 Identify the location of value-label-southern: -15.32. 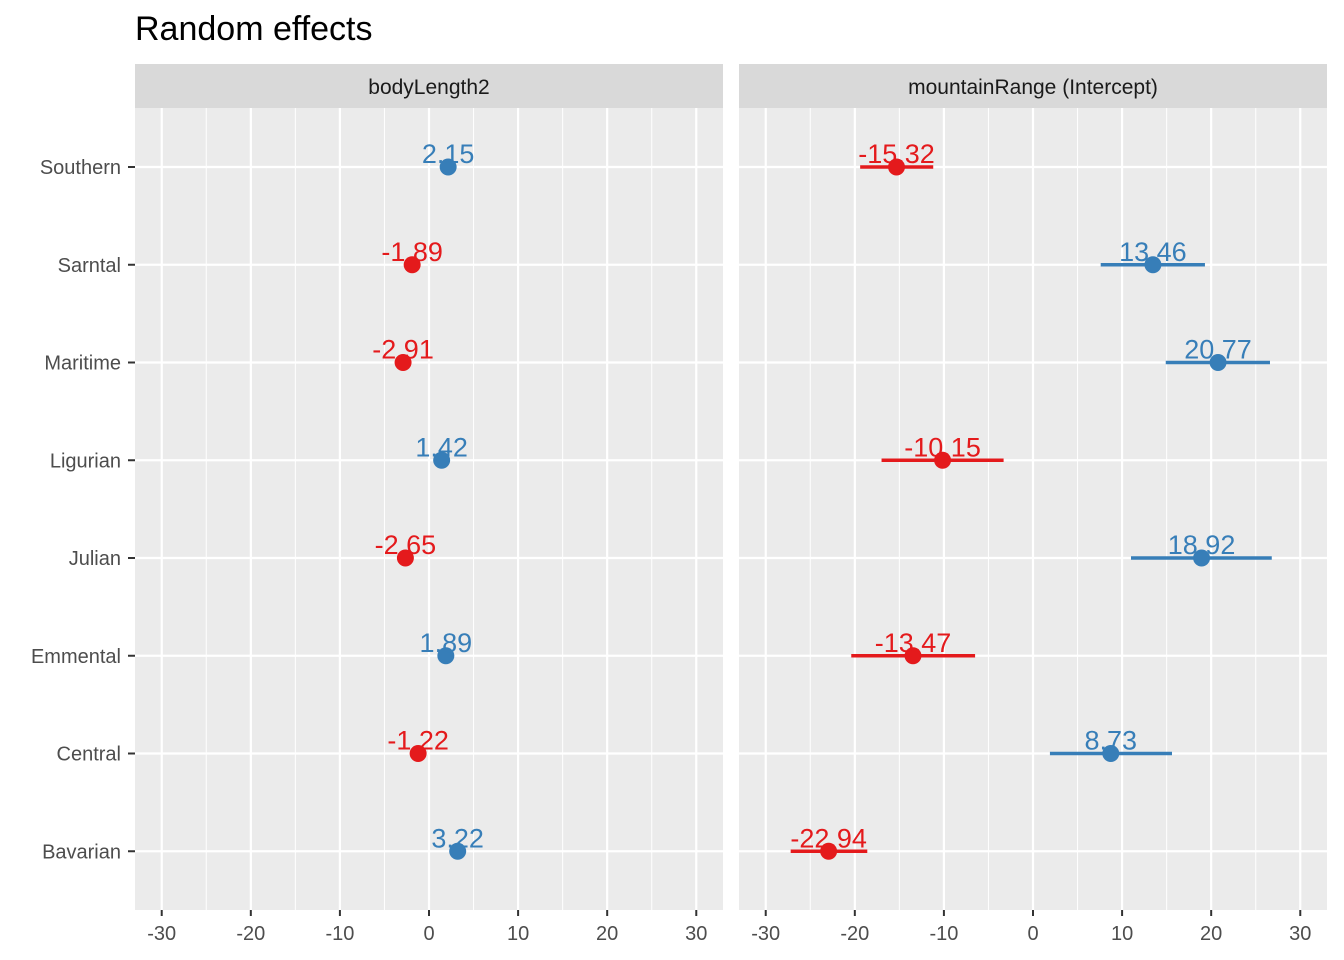
(896, 154).